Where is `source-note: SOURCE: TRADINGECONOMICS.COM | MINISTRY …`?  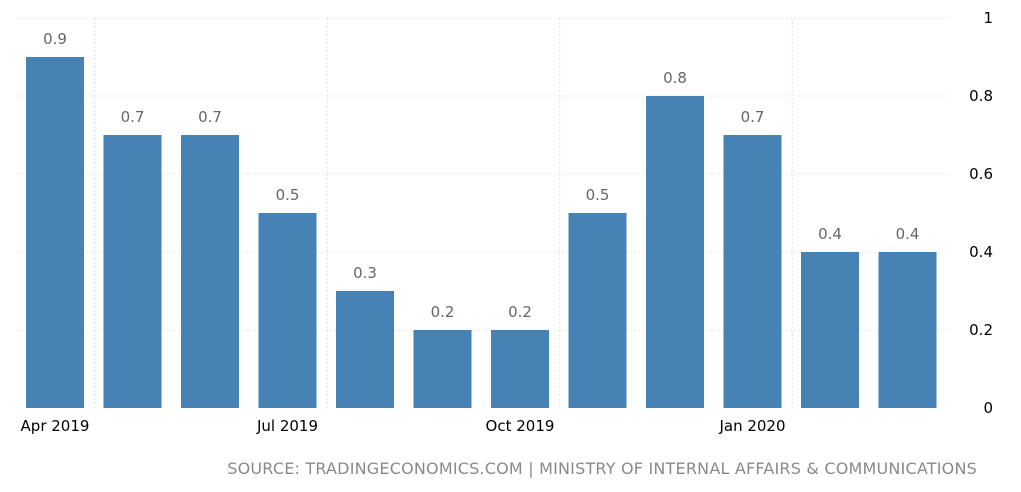 source-note: SOURCE: TRADINGECONOMICS.COM | MINISTRY … is located at coordinates (602, 468).